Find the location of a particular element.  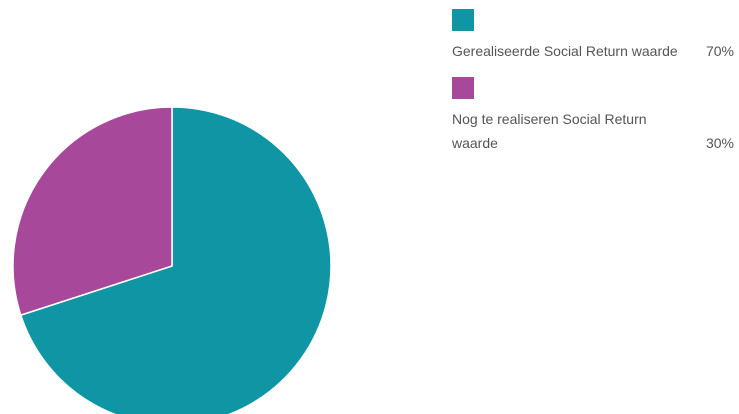

legend-percentage-realised: 70% is located at coordinates (719, 51).